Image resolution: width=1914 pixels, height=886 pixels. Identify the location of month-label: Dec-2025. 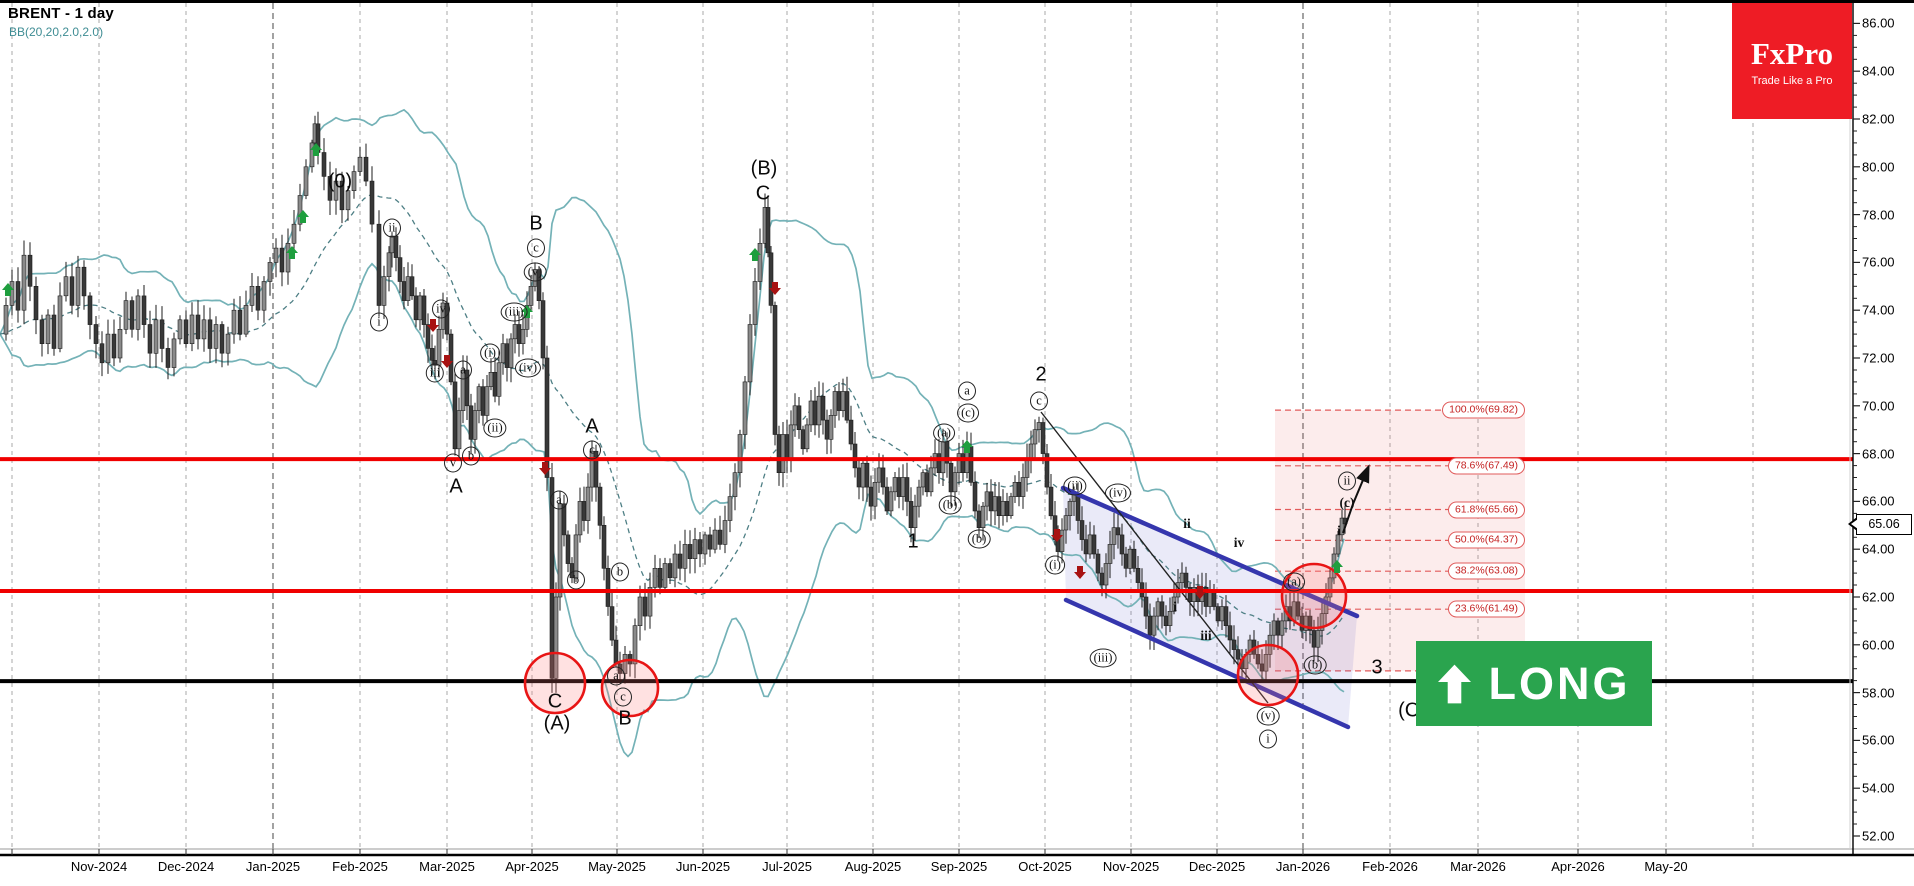
(1217, 866).